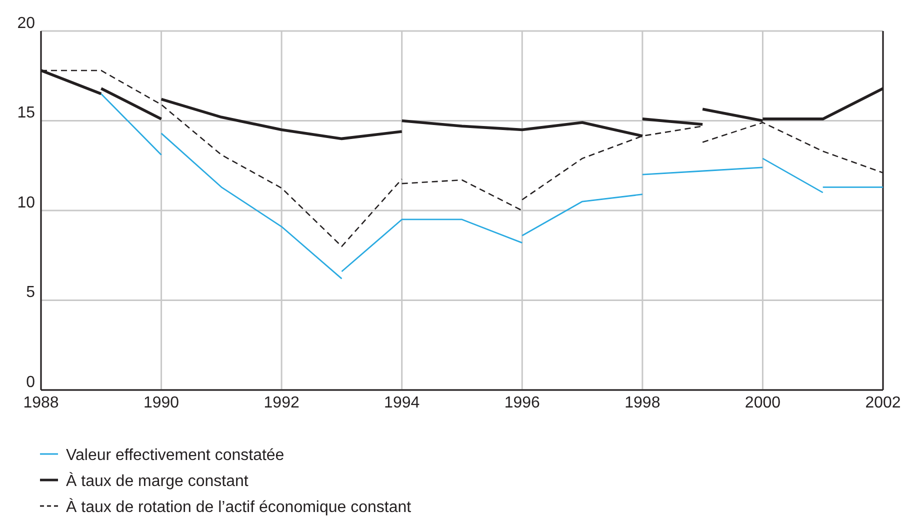  What do you see at coordinates (26, 113) in the screenshot?
I see `y-tick-label: 15` at bounding box center [26, 113].